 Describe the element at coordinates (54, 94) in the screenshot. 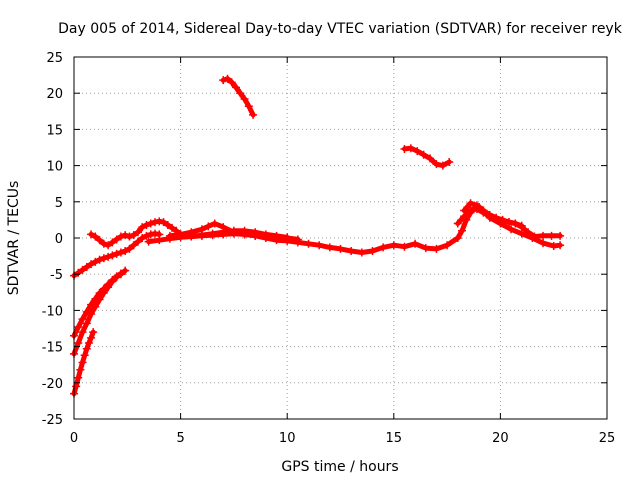

I see `y-tick-label: 20` at that location.